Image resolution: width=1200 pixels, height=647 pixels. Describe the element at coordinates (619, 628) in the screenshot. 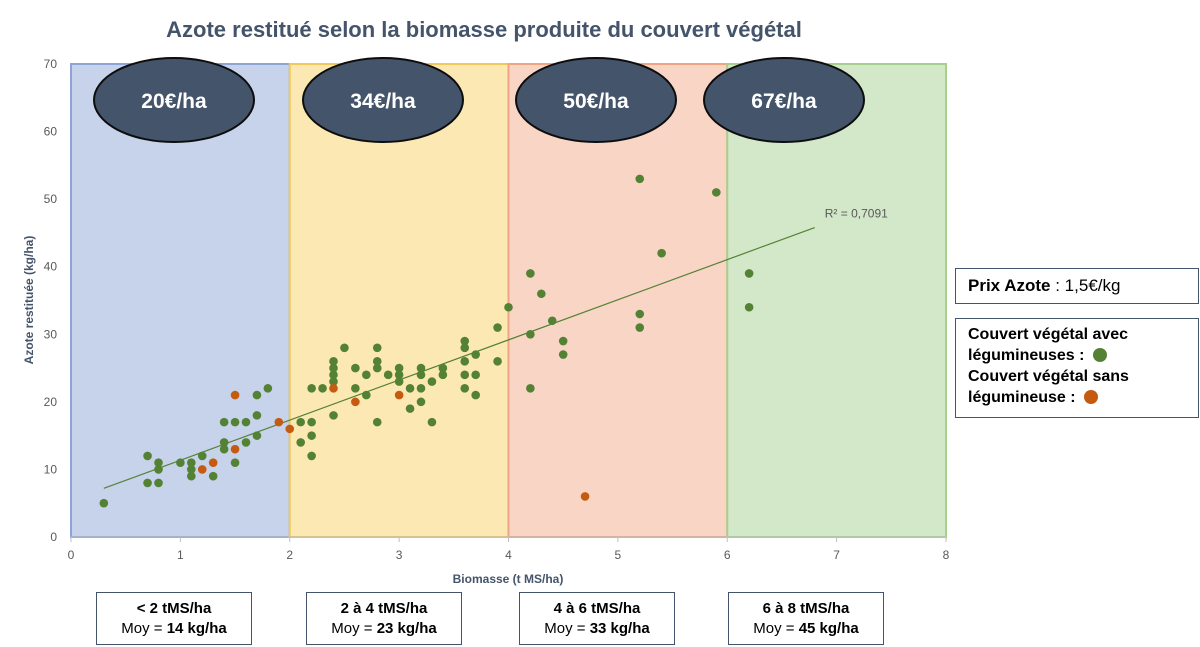

I see `moy-value: 33 kg/ha` at that location.